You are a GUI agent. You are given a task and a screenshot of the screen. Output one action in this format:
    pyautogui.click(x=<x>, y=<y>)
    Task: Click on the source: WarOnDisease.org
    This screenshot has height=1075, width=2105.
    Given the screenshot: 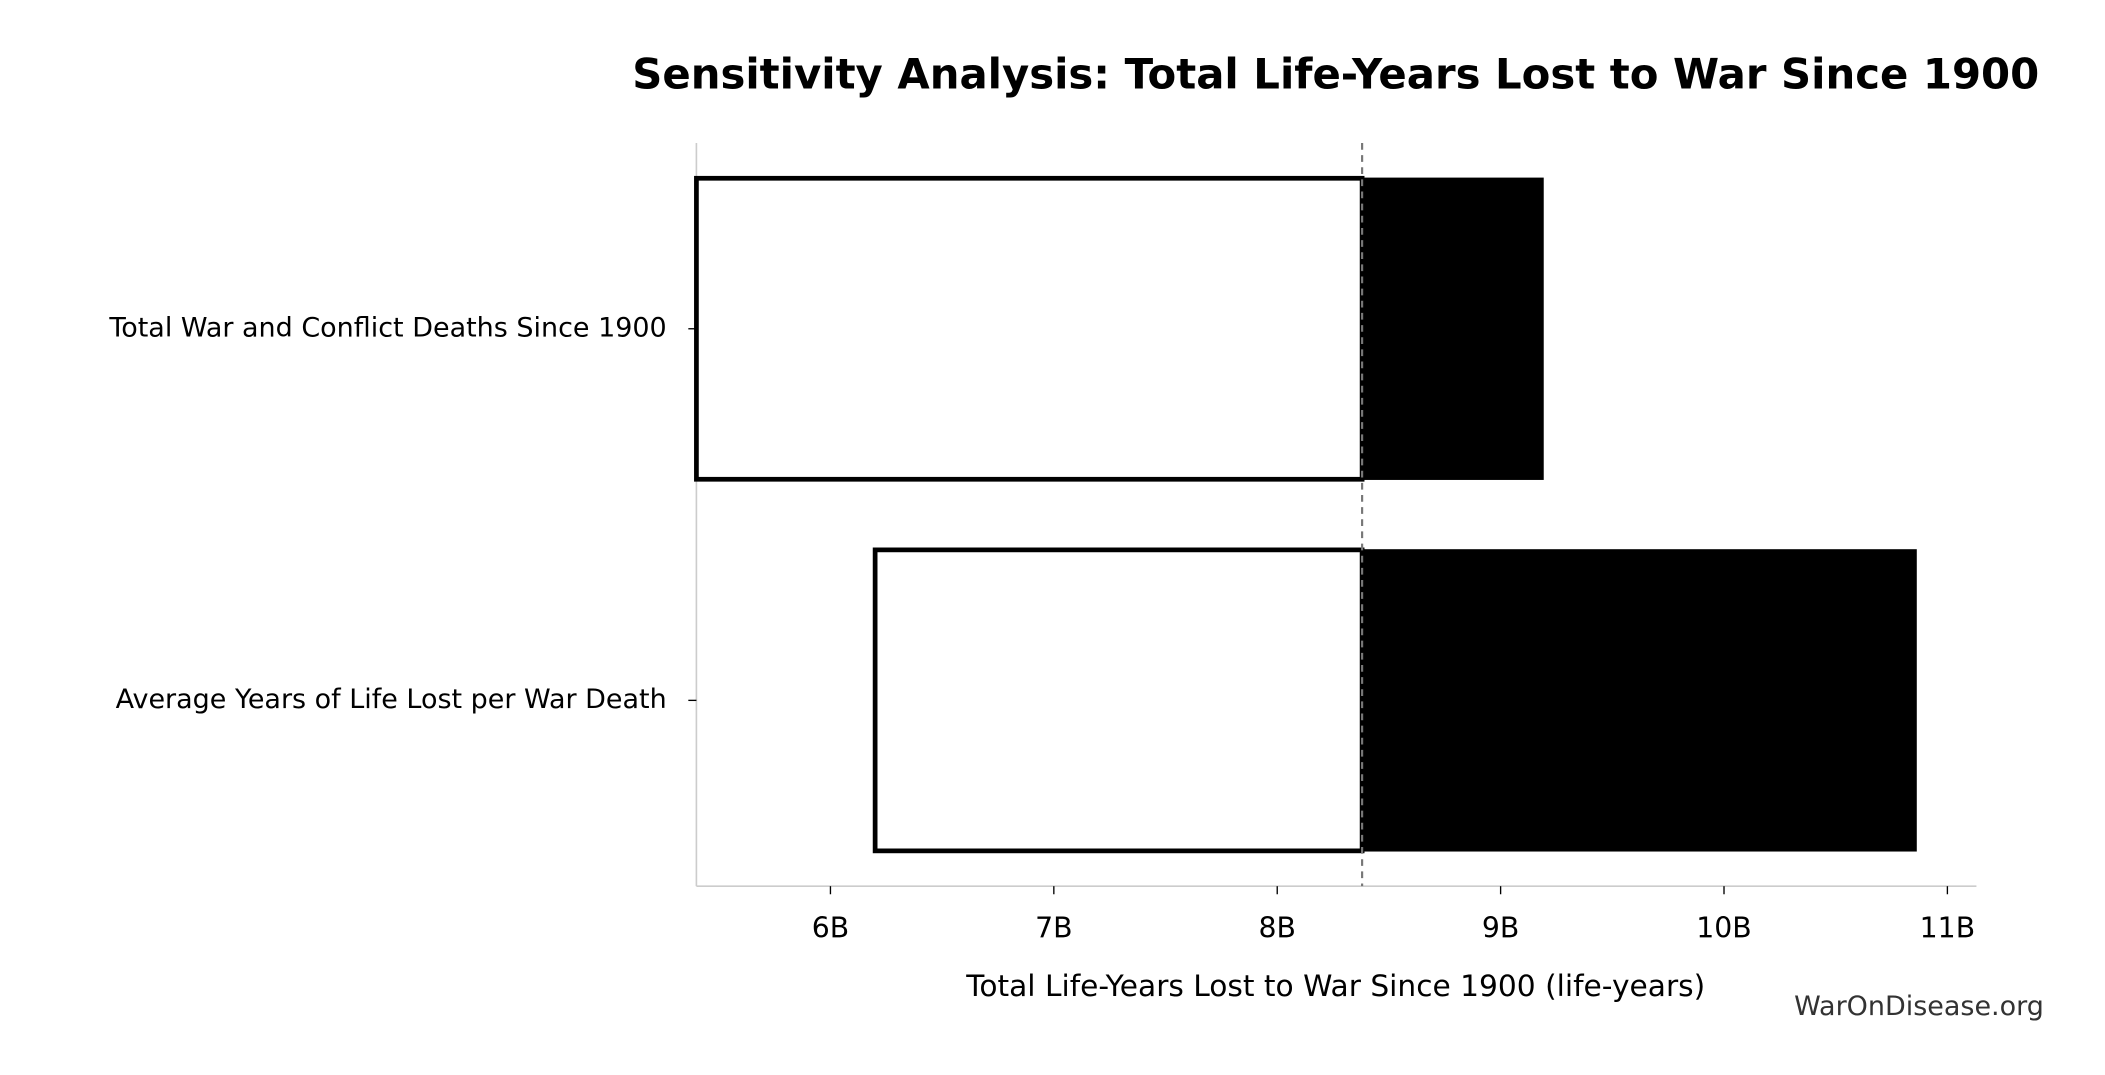 What is the action you would take?
    pyautogui.click(x=1919, y=1006)
    